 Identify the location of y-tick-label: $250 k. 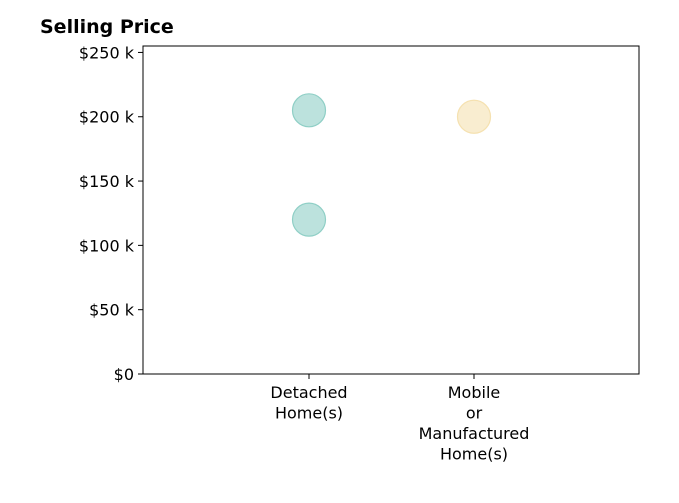
(107, 52).